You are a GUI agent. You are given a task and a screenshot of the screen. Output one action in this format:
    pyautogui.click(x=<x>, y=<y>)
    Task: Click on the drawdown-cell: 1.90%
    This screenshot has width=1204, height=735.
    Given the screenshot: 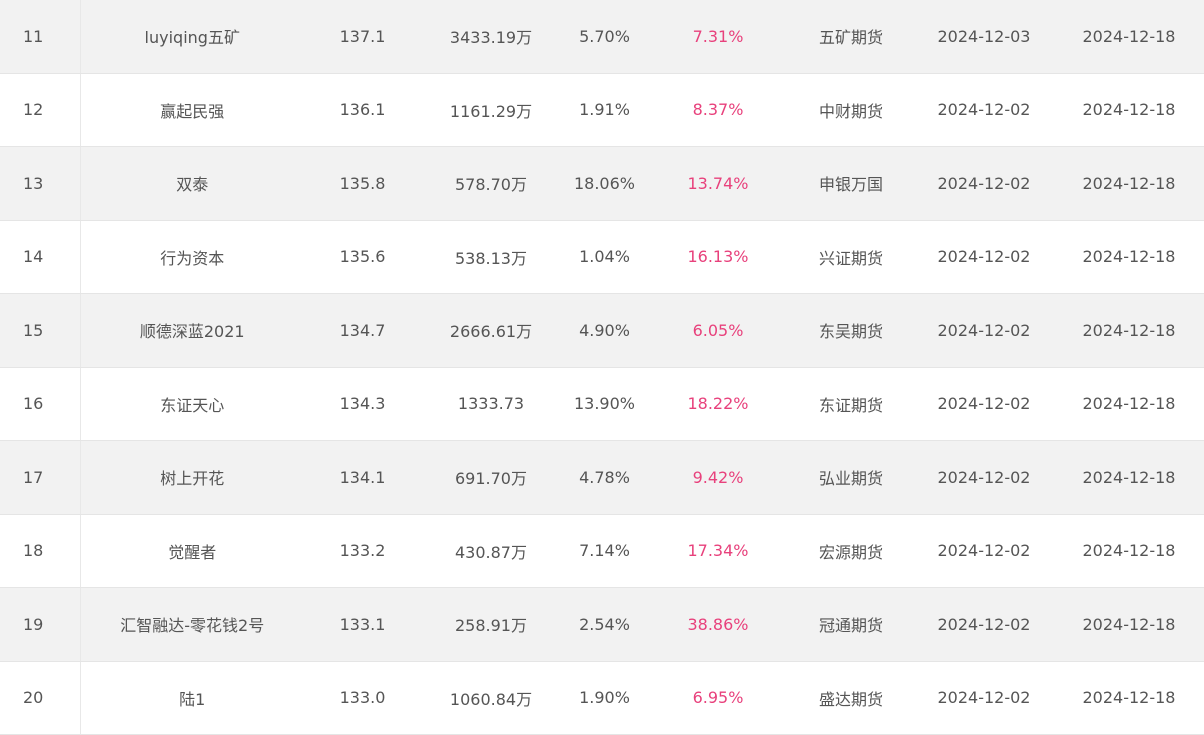 What is the action you would take?
    pyautogui.click(x=604, y=698)
    